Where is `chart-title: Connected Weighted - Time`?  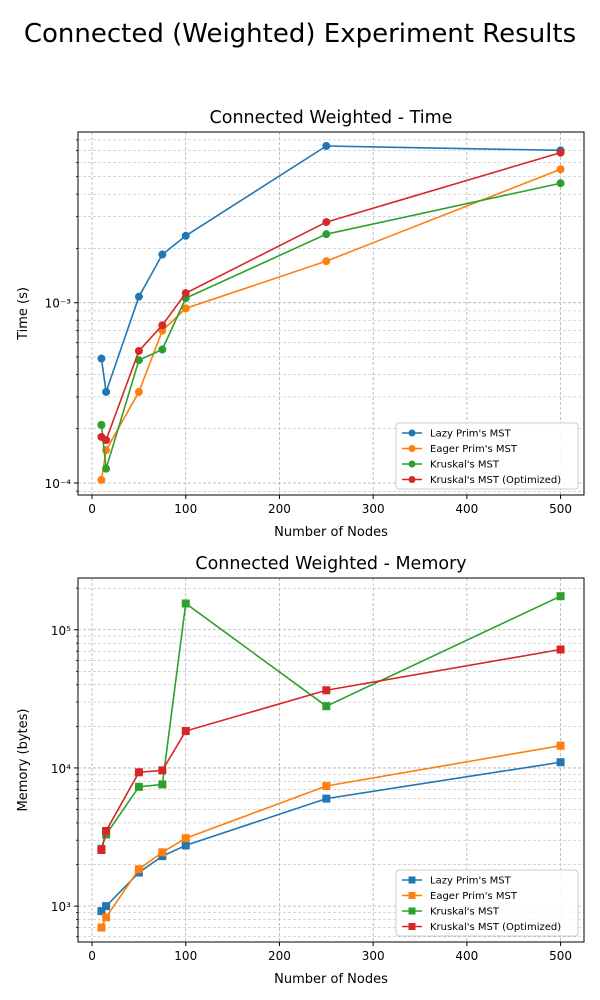
chart-title: Connected Weighted - Time is located at coordinates (331, 118).